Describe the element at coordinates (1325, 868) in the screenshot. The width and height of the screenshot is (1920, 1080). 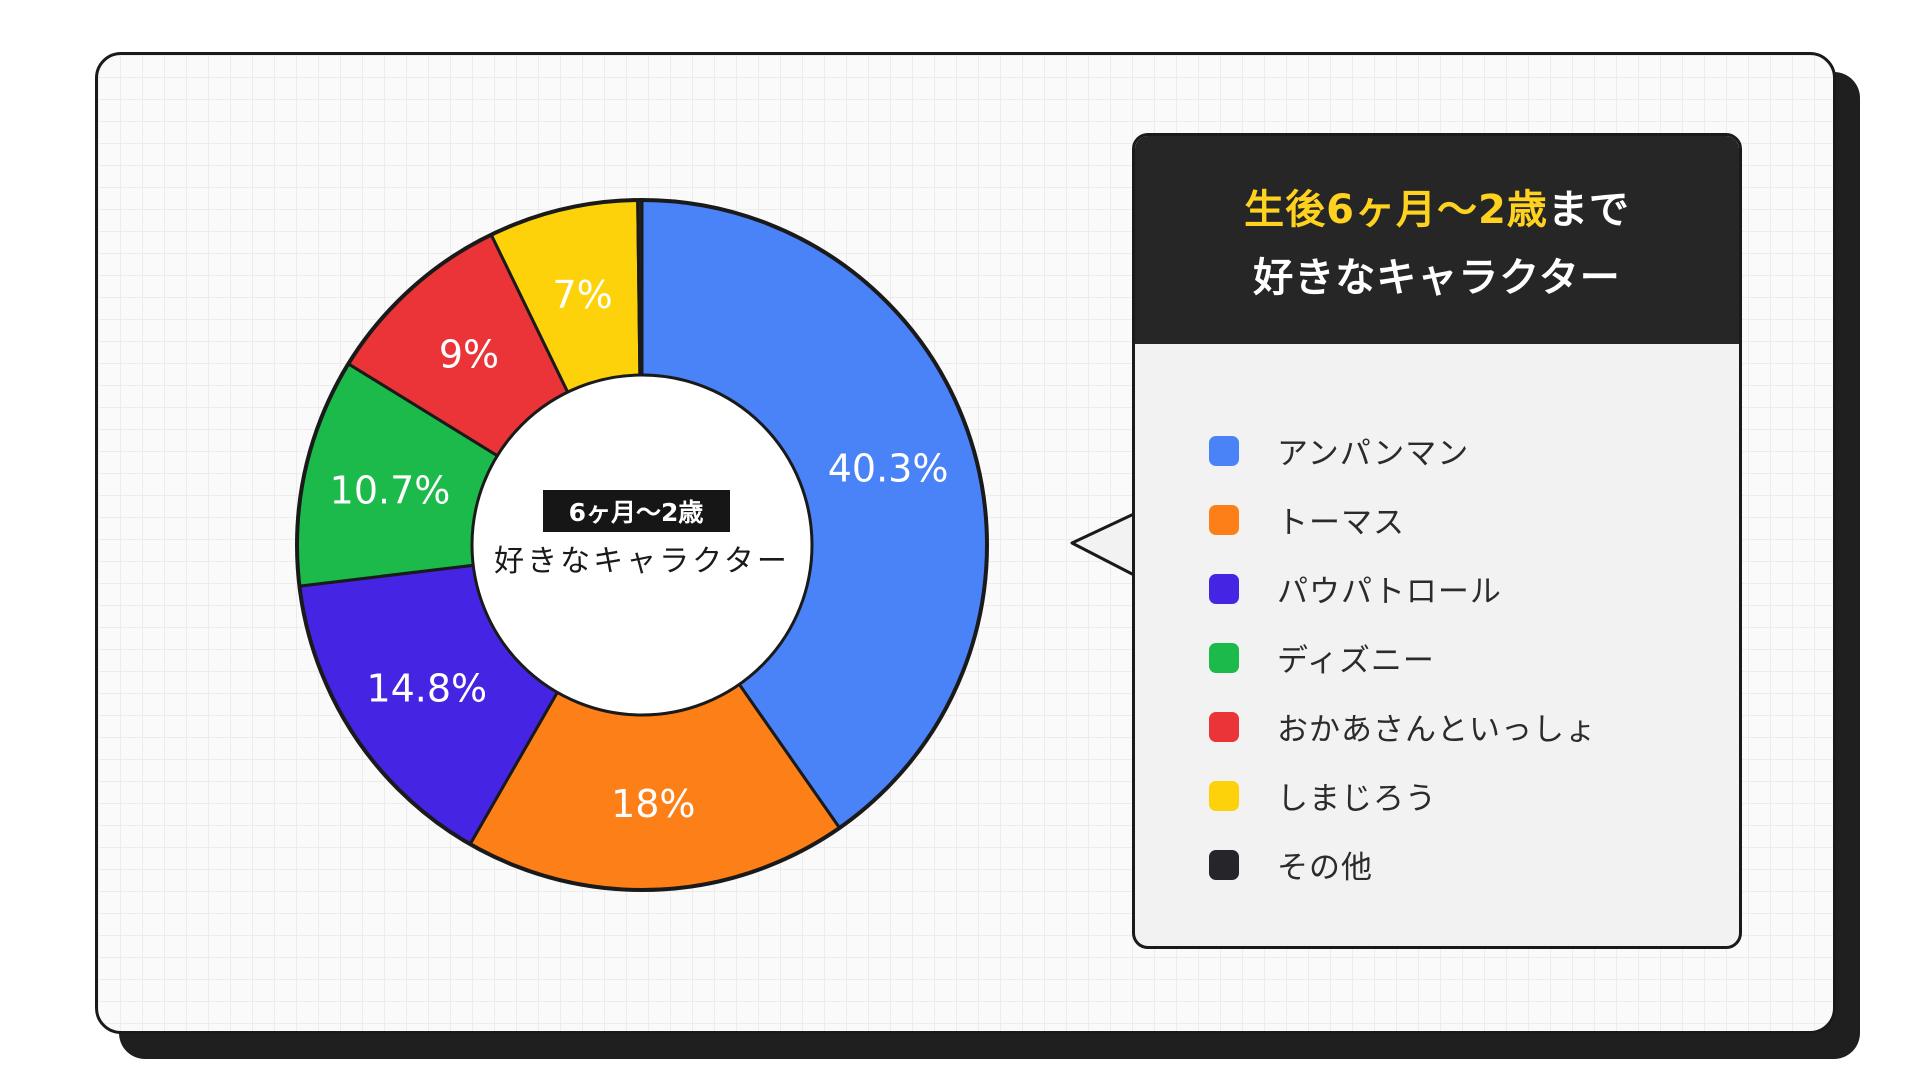
I see `legend-label: その他` at that location.